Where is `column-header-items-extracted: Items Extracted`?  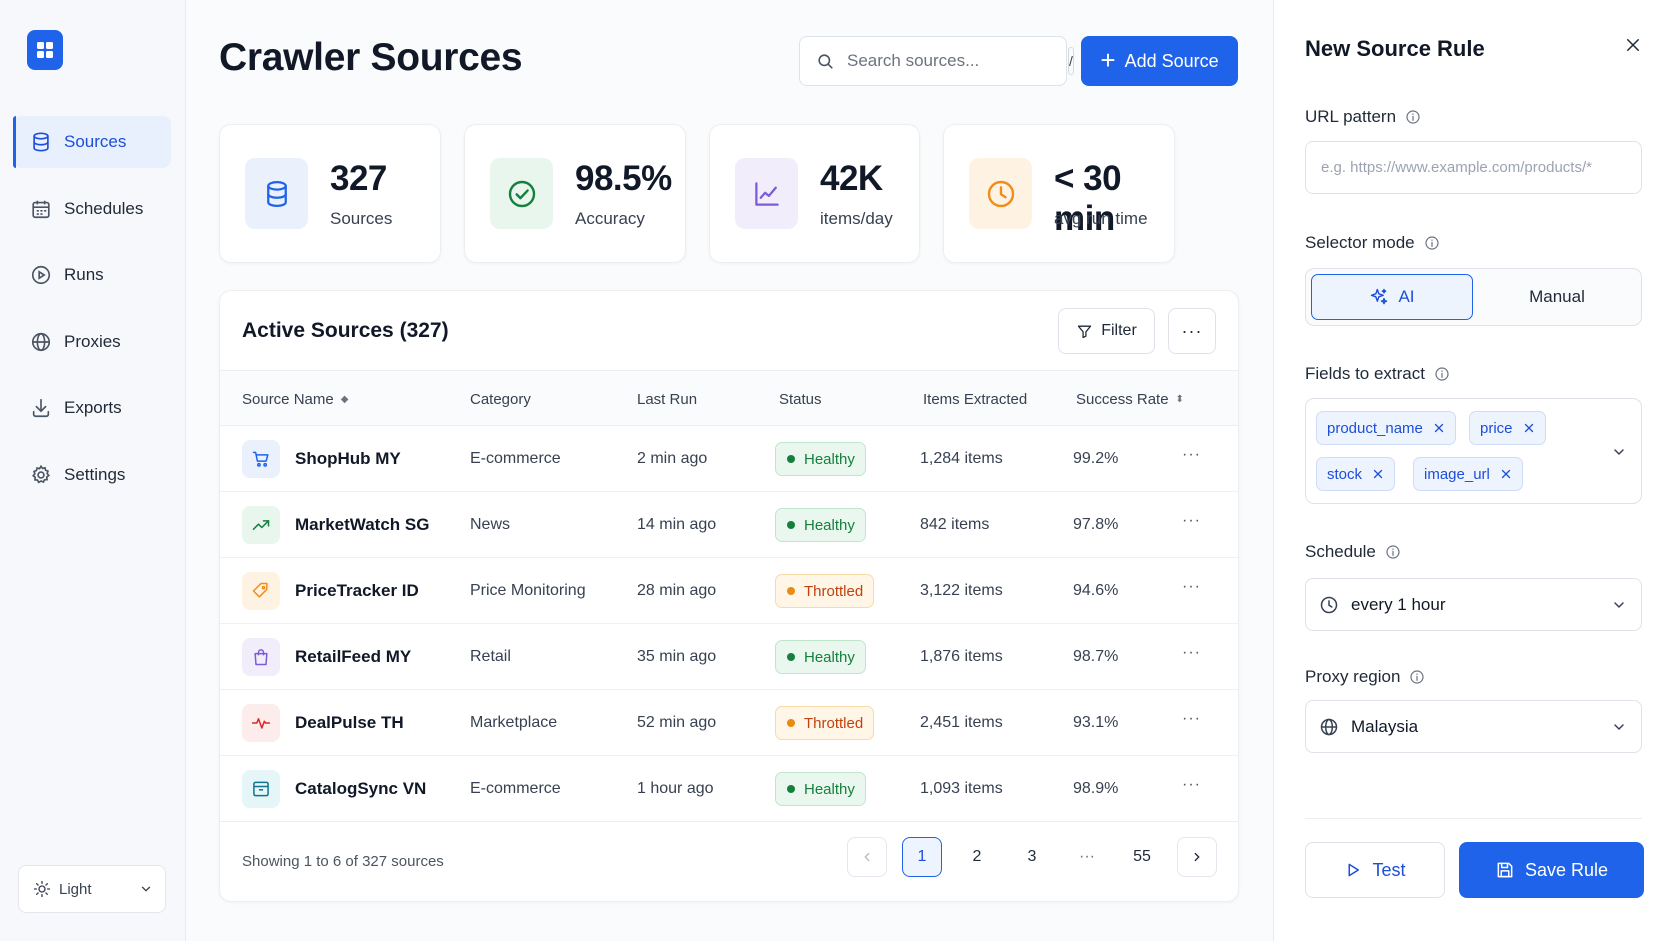
column-header-items-extracted: Items Extracted is located at coordinates (975, 399).